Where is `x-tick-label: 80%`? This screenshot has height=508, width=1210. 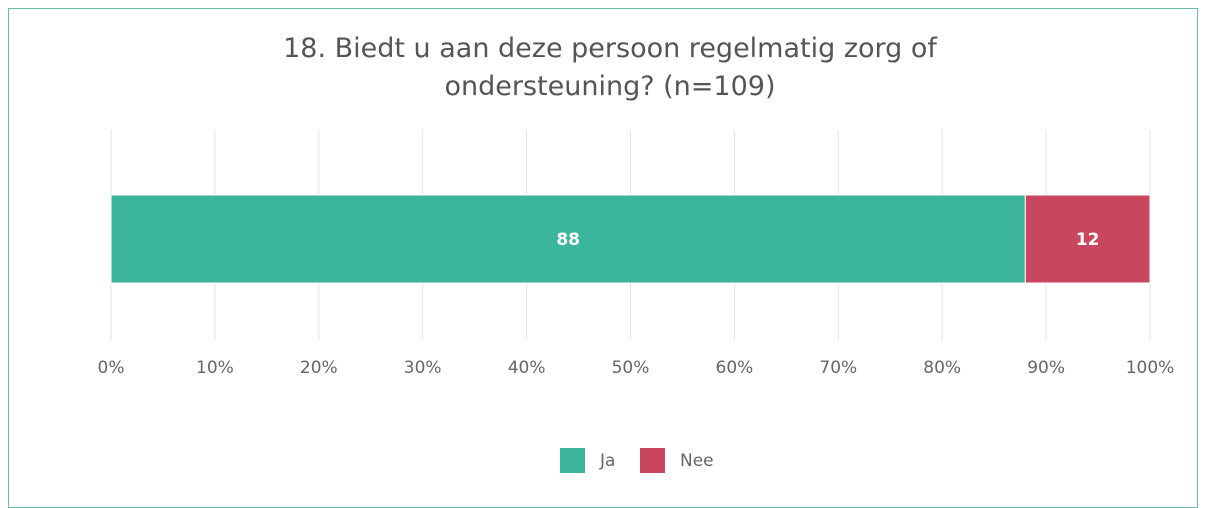
x-tick-label: 80% is located at coordinates (942, 368).